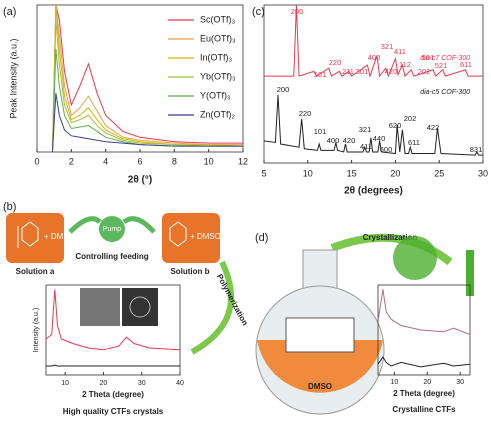 The image size is (491, 425). Describe the element at coordinates (28, 234) in the screenshot. I see `molecule-a` at that location.